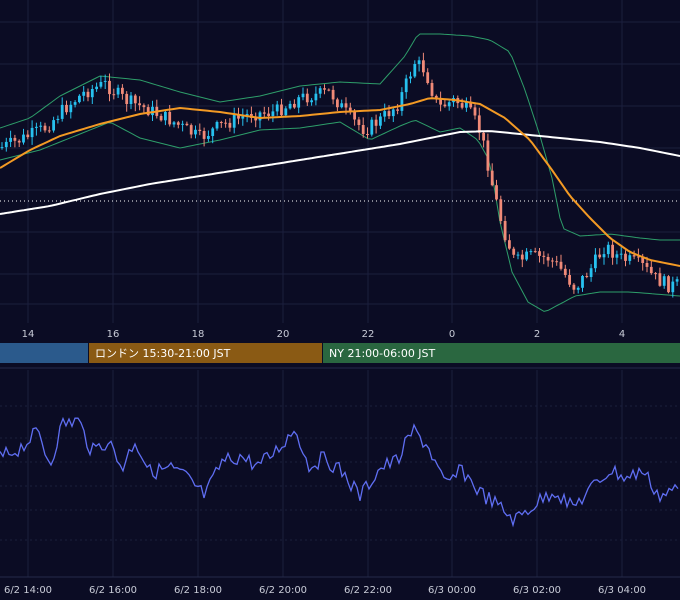 This screenshot has width=680, height=600. What do you see at coordinates (382, 353) in the screenshot?
I see `session-ny-label: NY 21:00-06:00 JST` at bounding box center [382, 353].